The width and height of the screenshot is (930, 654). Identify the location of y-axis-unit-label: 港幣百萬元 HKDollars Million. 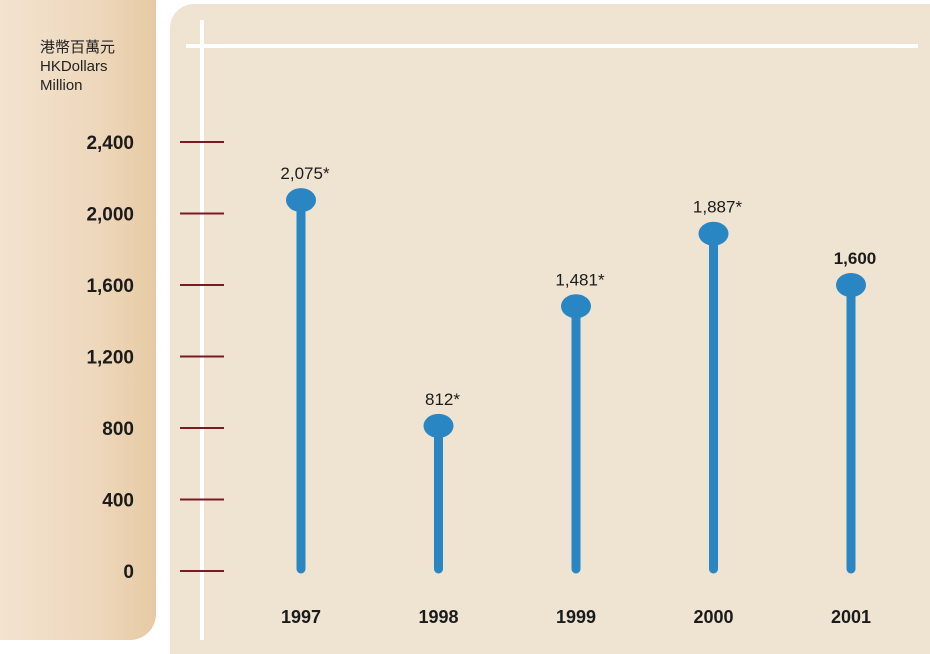
(77, 66).